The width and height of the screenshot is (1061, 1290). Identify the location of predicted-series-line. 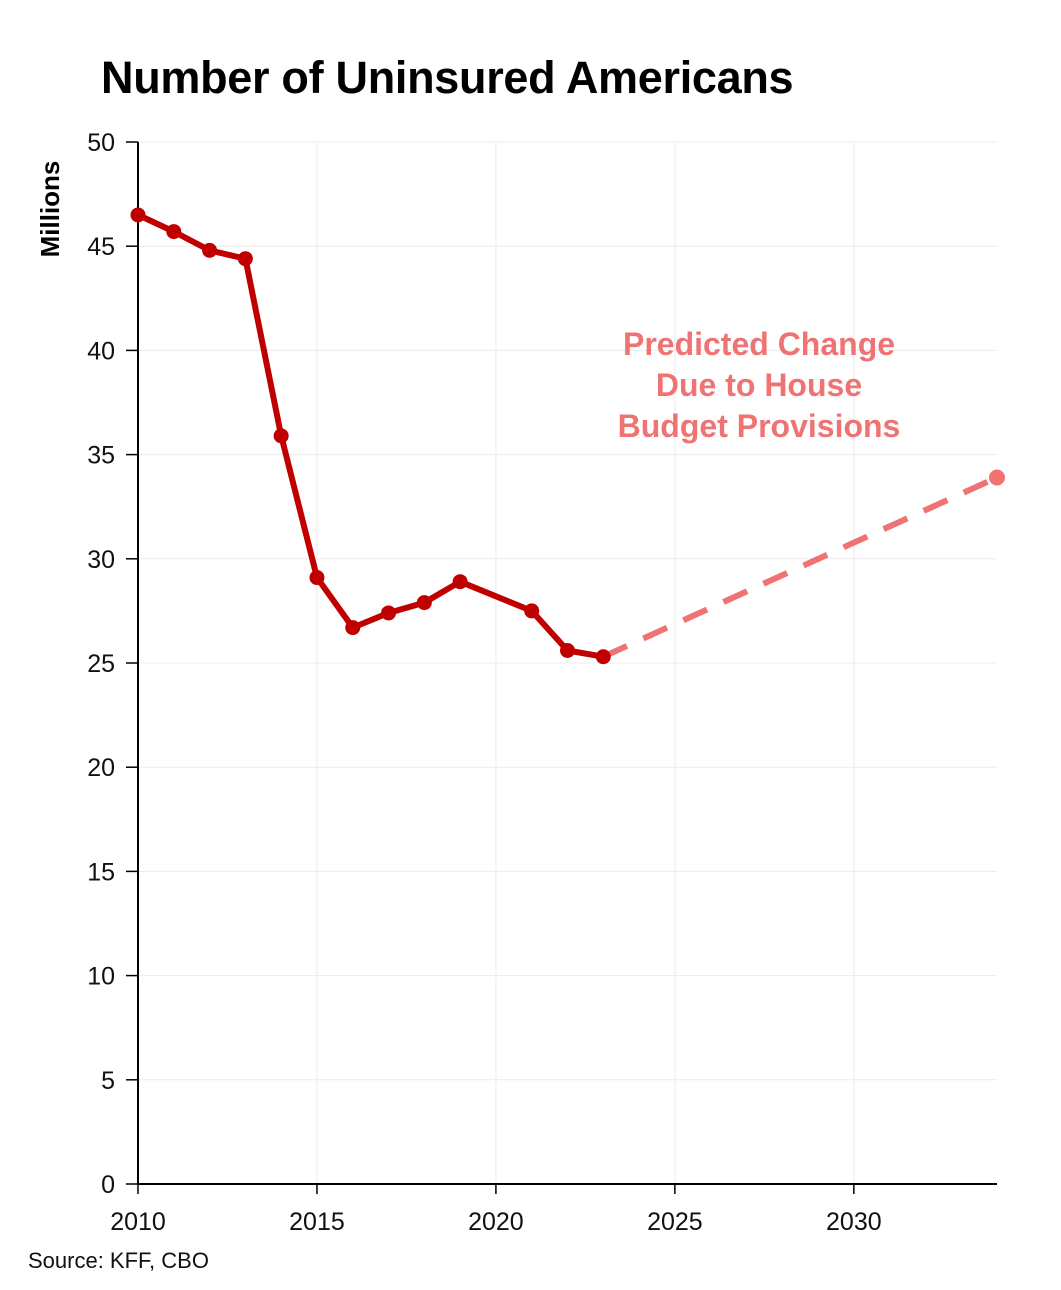
(800, 567).